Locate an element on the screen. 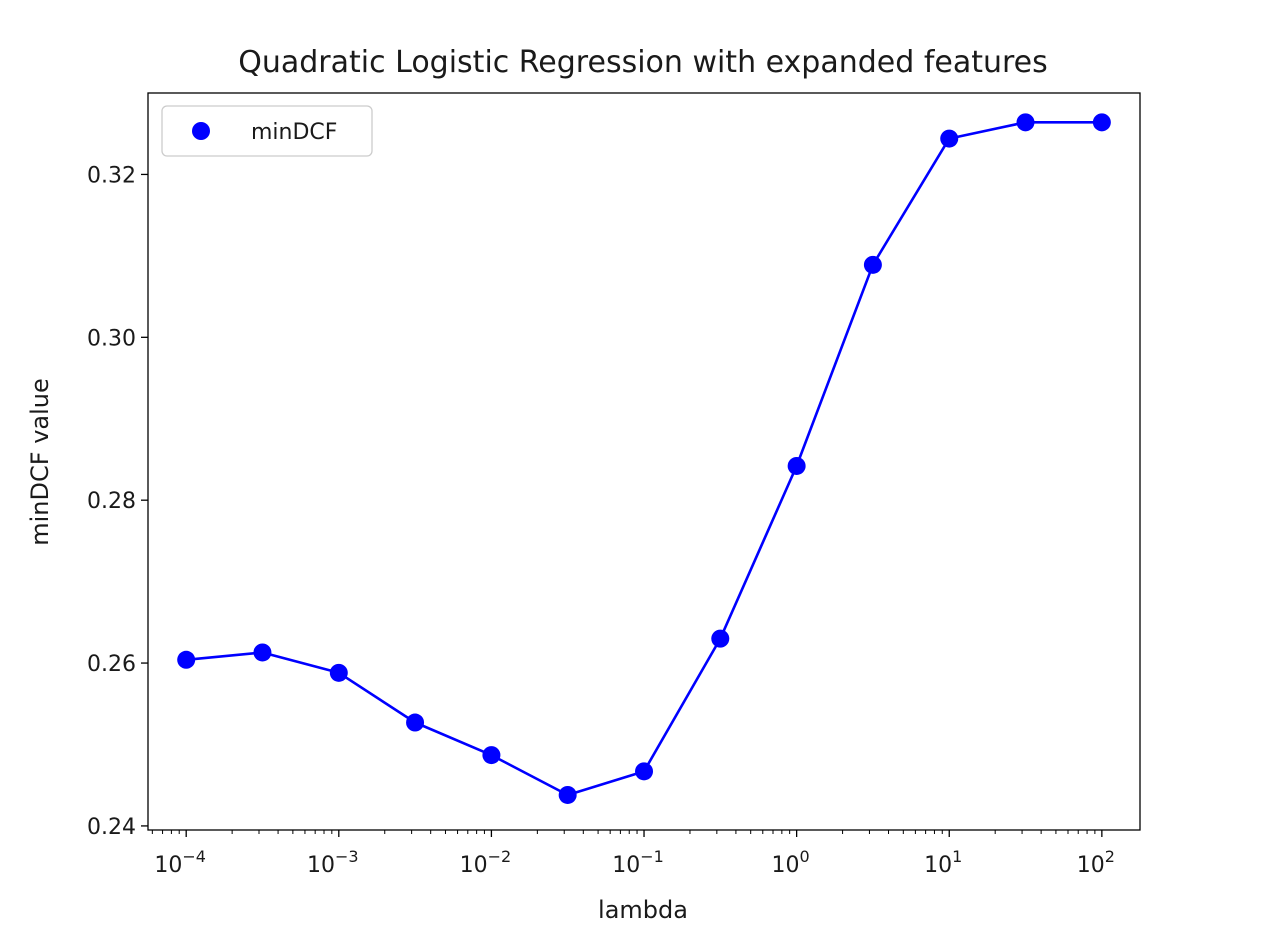  y-tick-label: 0.26 is located at coordinates (111, 664).